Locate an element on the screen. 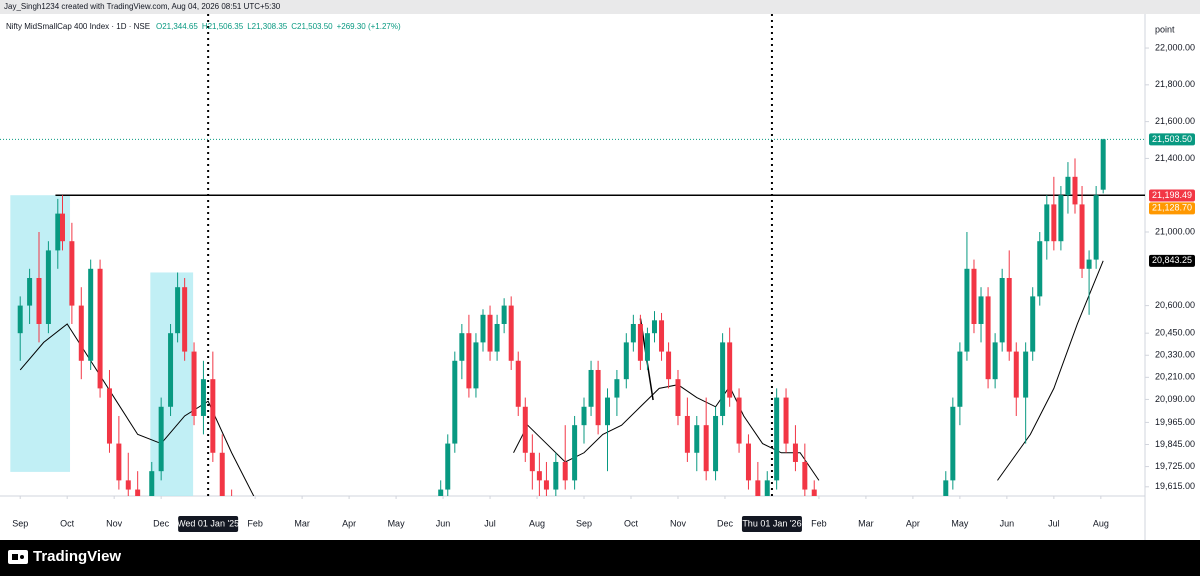 The height and width of the screenshot is (576, 1200). y-tick-label: 22,000.00 is located at coordinates (1175, 47).